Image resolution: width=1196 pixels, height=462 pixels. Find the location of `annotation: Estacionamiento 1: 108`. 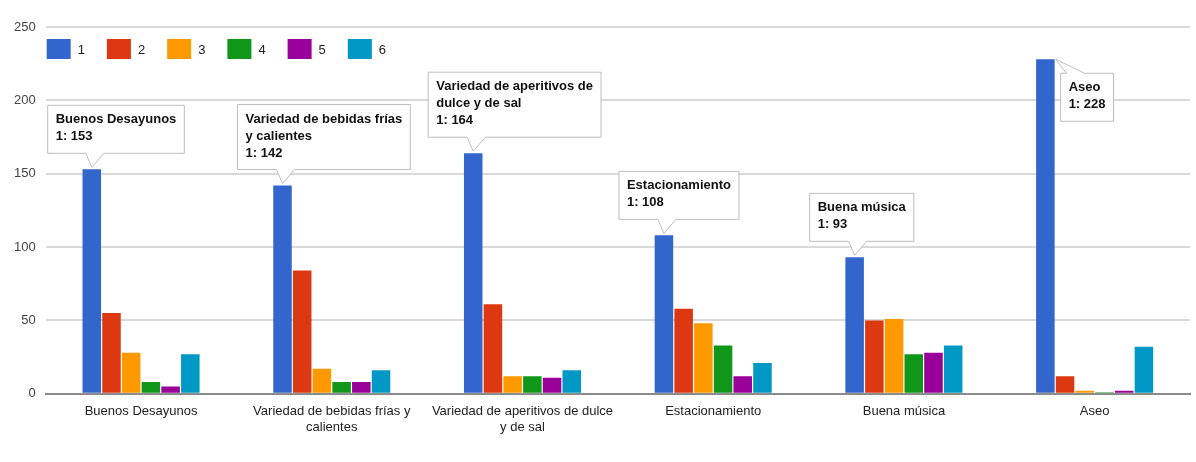

annotation: Estacionamiento 1: 108 is located at coordinates (679, 193).